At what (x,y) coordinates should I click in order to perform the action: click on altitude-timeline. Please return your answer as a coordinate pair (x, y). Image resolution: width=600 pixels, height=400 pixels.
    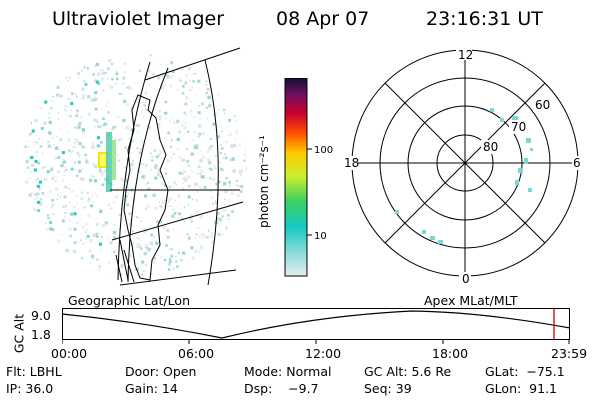
    Looking at the image, I should click on (316, 326).